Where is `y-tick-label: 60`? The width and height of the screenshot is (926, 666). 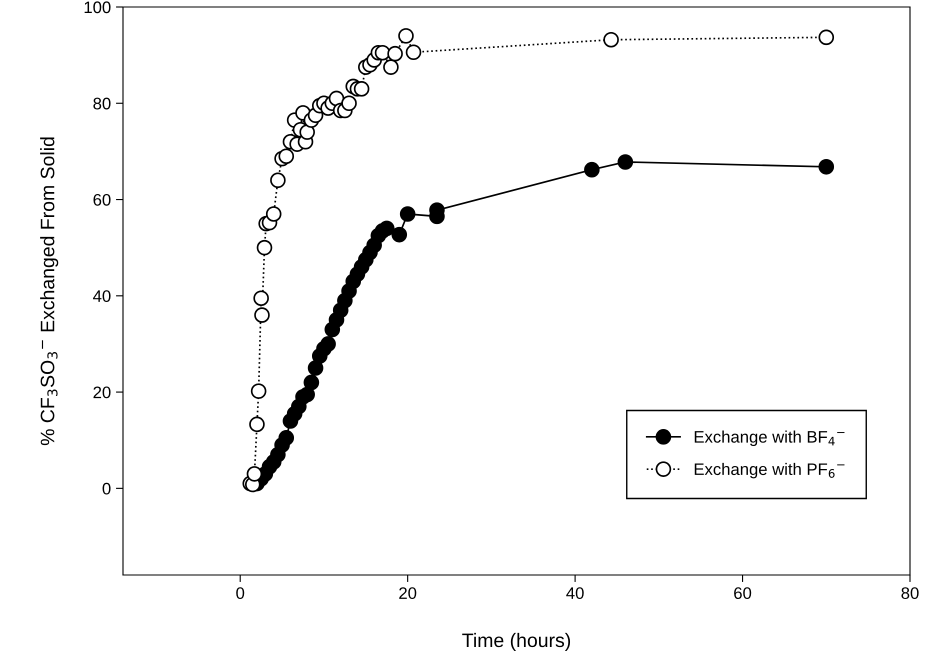 y-tick-label: 60 is located at coordinates (102, 200).